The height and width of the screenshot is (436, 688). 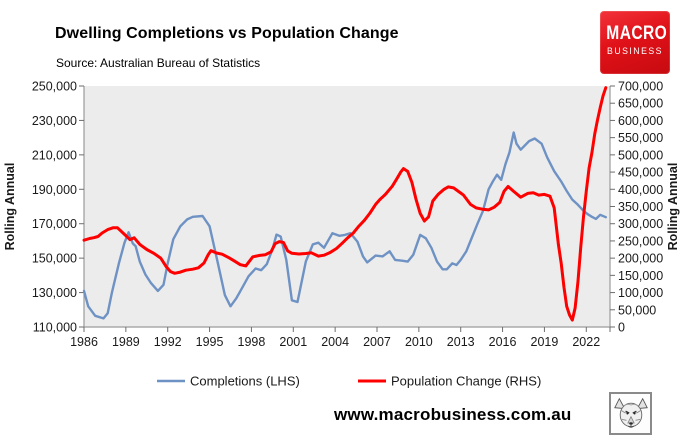 What do you see at coordinates (635, 51) in the screenshot?
I see `logo-text-business: BUSINESS` at bounding box center [635, 51].